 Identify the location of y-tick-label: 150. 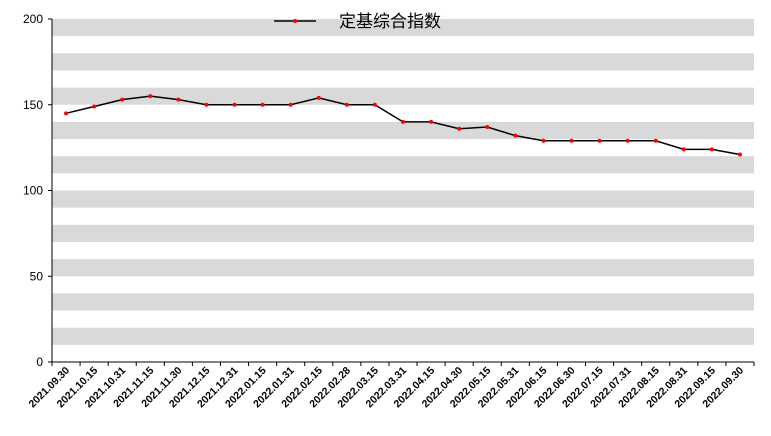
(33, 105).